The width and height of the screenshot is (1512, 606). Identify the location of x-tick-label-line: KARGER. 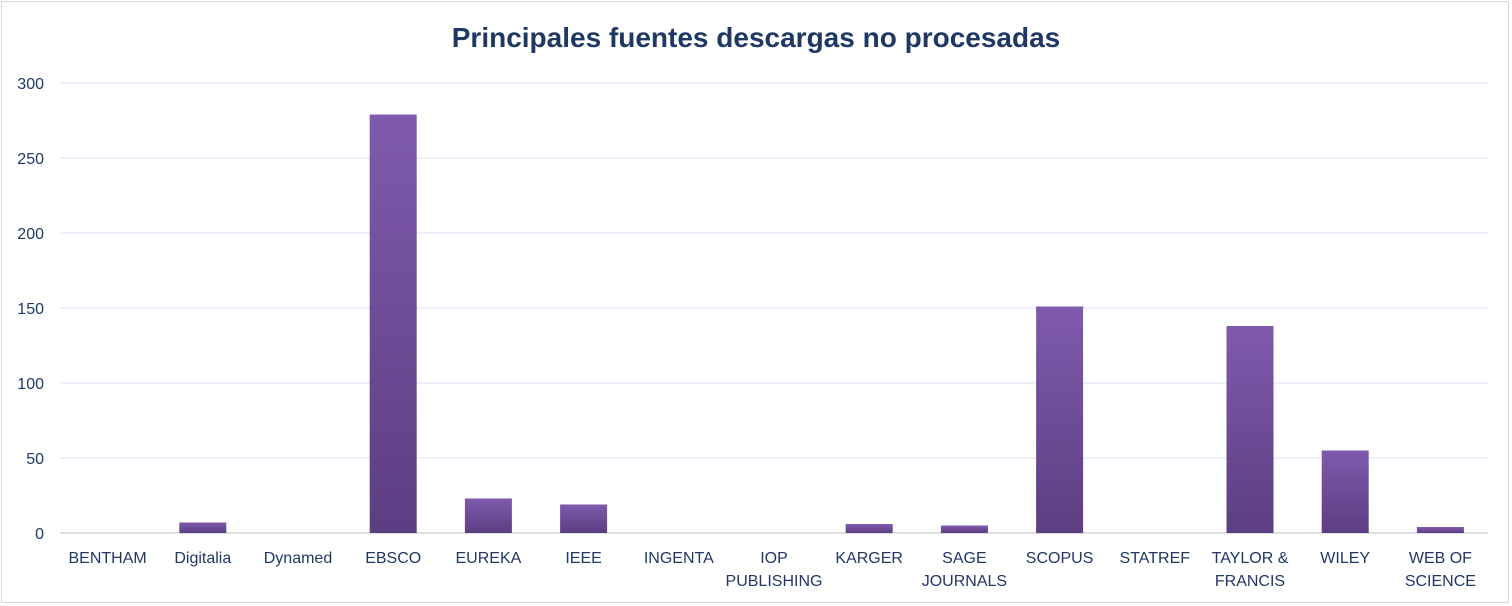
(869, 558).